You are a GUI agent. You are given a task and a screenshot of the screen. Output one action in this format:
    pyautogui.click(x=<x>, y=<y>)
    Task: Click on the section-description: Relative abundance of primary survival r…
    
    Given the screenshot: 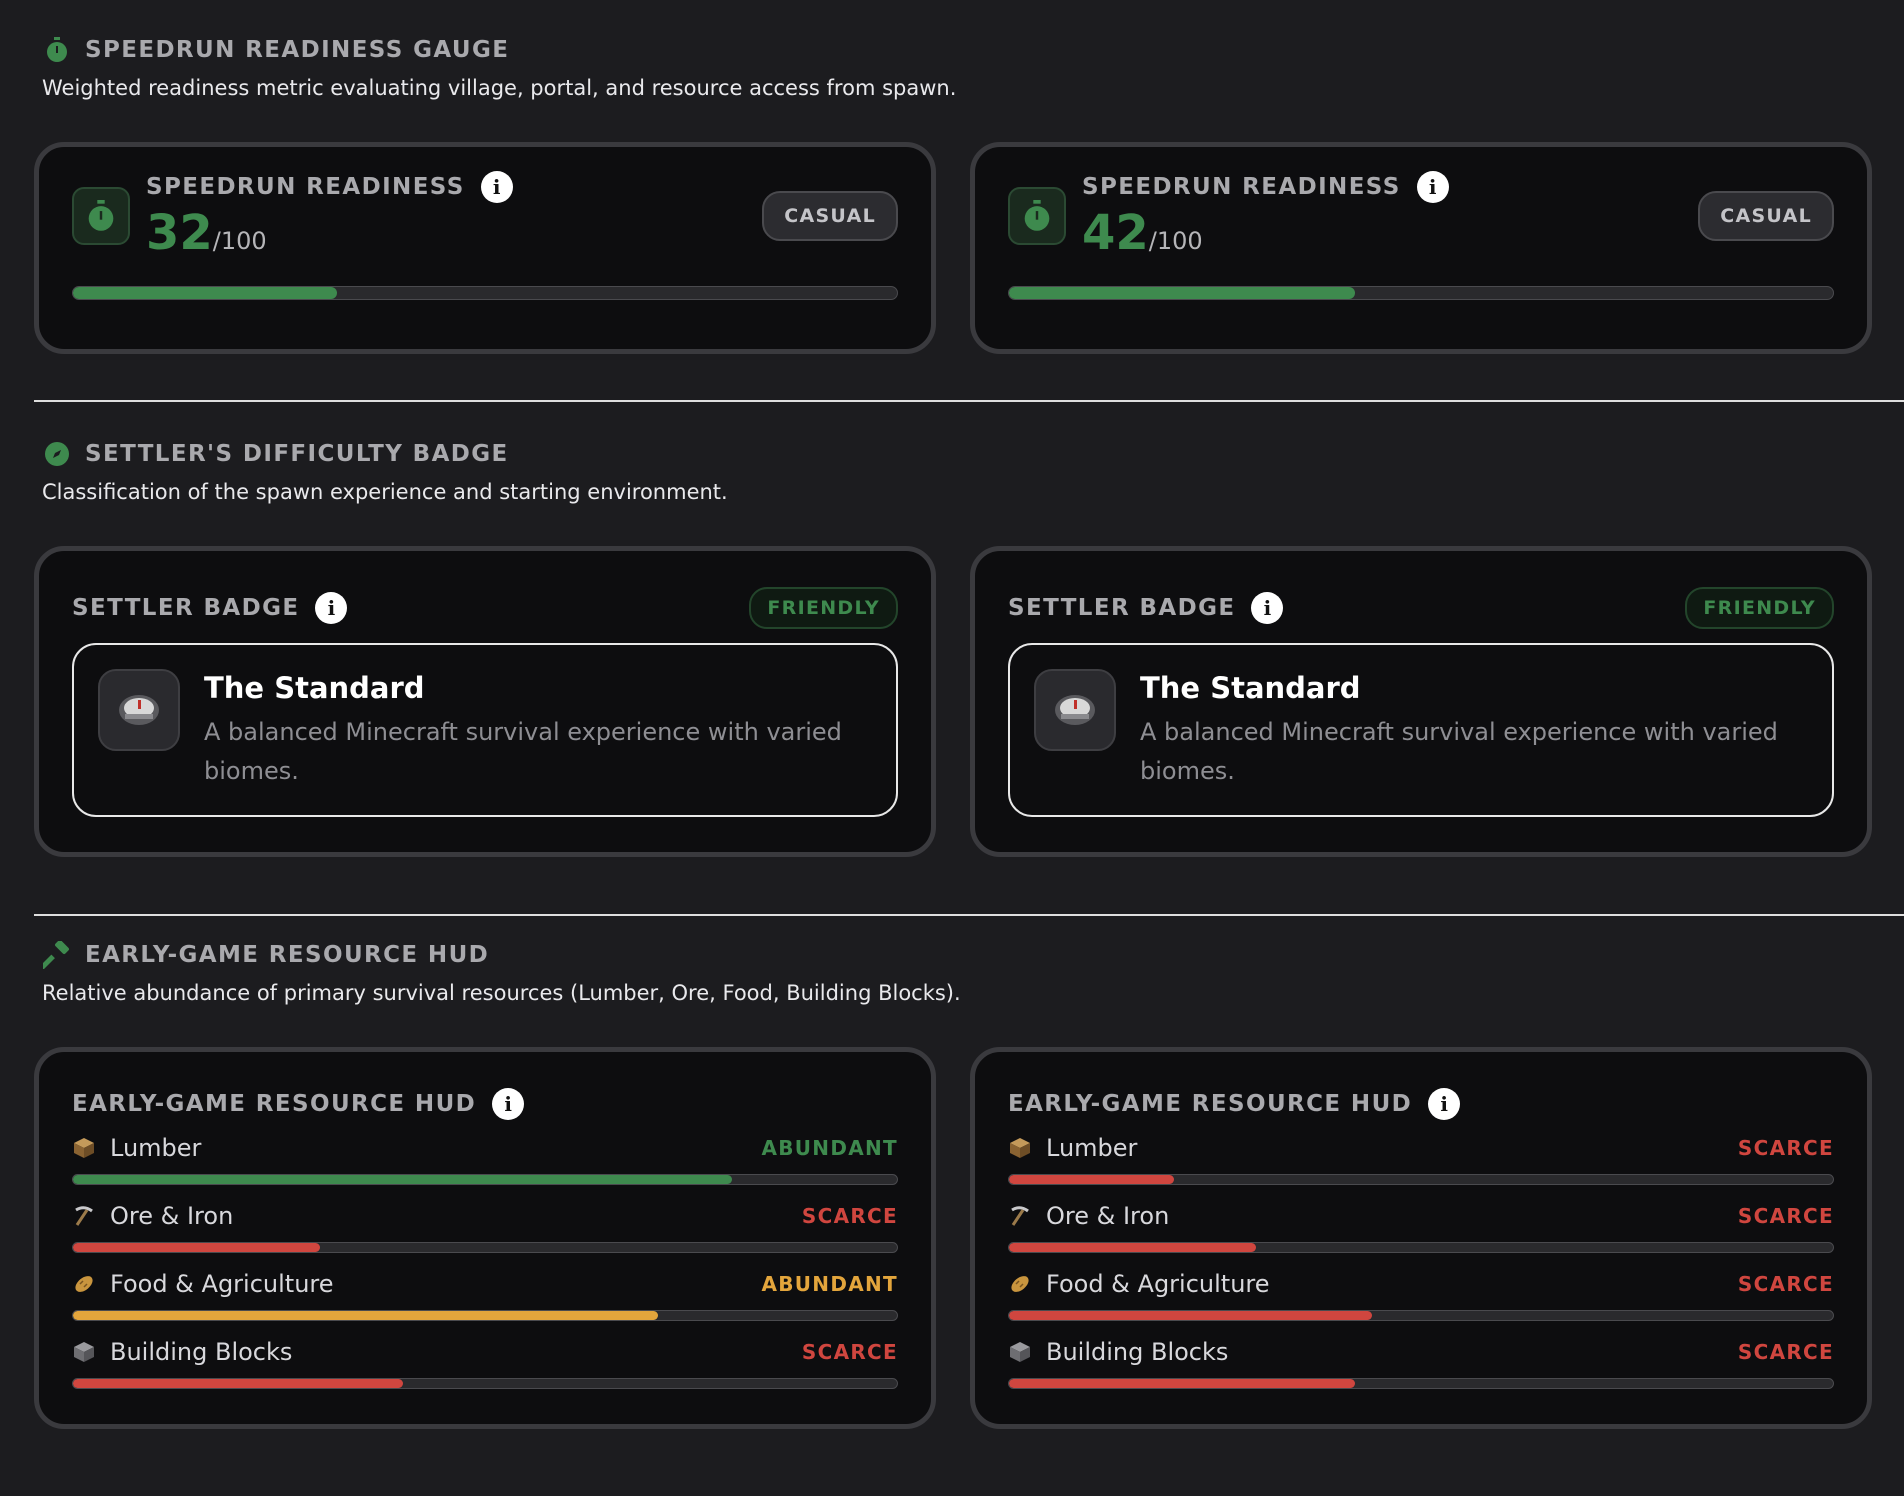 What is the action you would take?
    pyautogui.click(x=501, y=993)
    